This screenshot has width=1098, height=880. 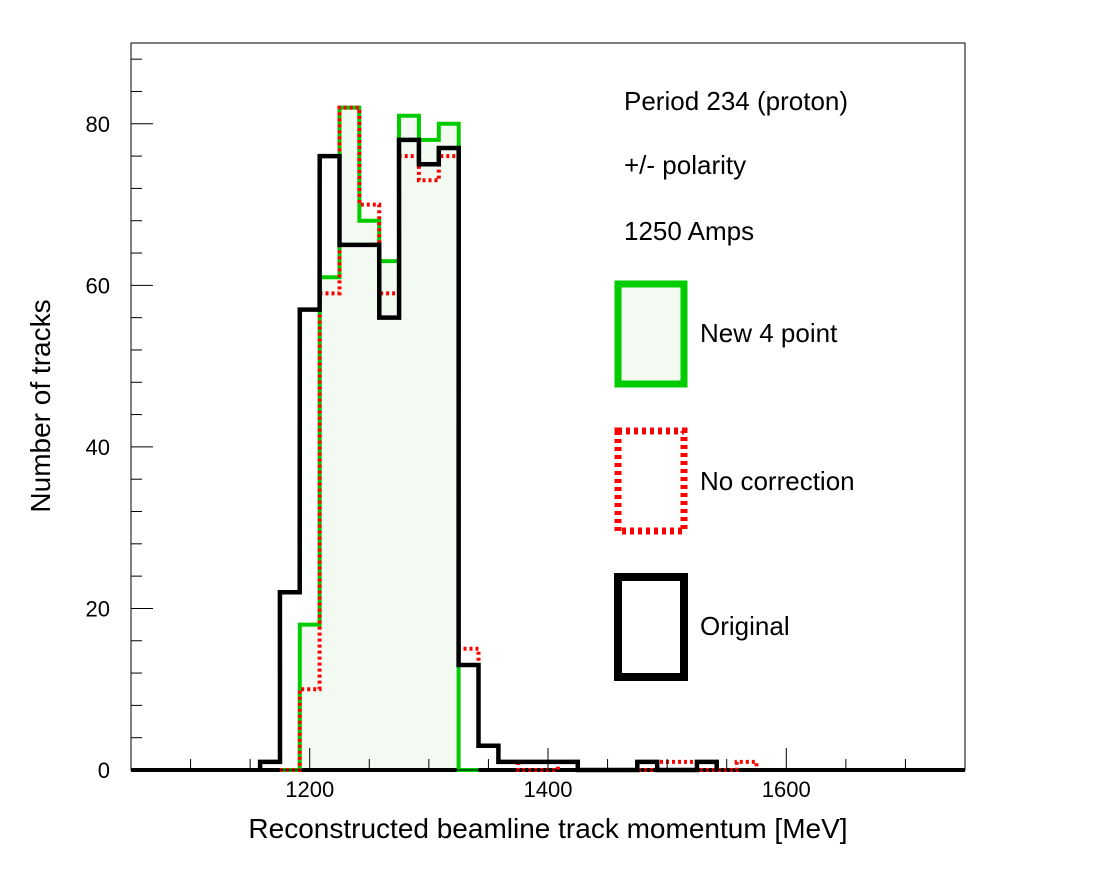 What do you see at coordinates (786, 789) in the screenshot?
I see `x-tick-label: 1600` at bounding box center [786, 789].